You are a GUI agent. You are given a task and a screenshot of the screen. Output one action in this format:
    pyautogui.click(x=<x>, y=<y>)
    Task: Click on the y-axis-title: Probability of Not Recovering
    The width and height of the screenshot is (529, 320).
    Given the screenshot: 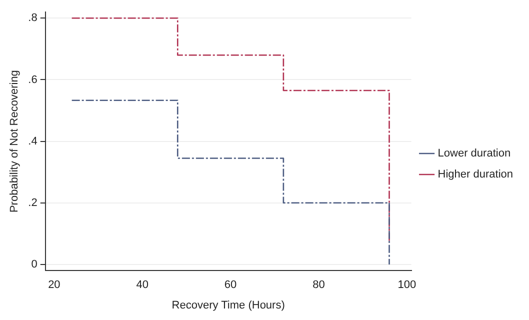 What is the action you would take?
    pyautogui.click(x=14, y=141)
    